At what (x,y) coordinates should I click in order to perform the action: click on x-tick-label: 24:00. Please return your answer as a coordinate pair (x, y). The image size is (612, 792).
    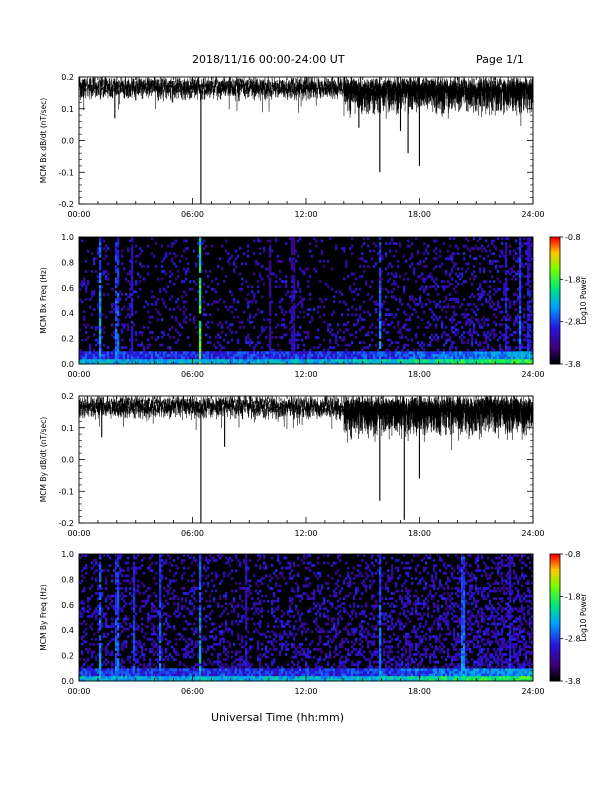
    Looking at the image, I should click on (532, 533).